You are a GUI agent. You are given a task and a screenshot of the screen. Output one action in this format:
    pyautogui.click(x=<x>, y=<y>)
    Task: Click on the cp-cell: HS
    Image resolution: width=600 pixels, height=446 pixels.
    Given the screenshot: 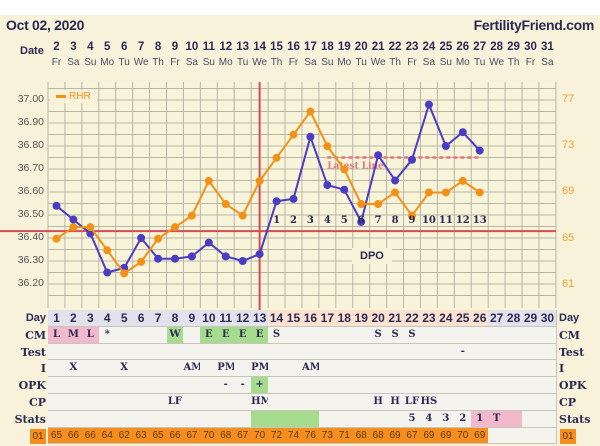 What is the action you would take?
    pyautogui.click(x=429, y=402)
    